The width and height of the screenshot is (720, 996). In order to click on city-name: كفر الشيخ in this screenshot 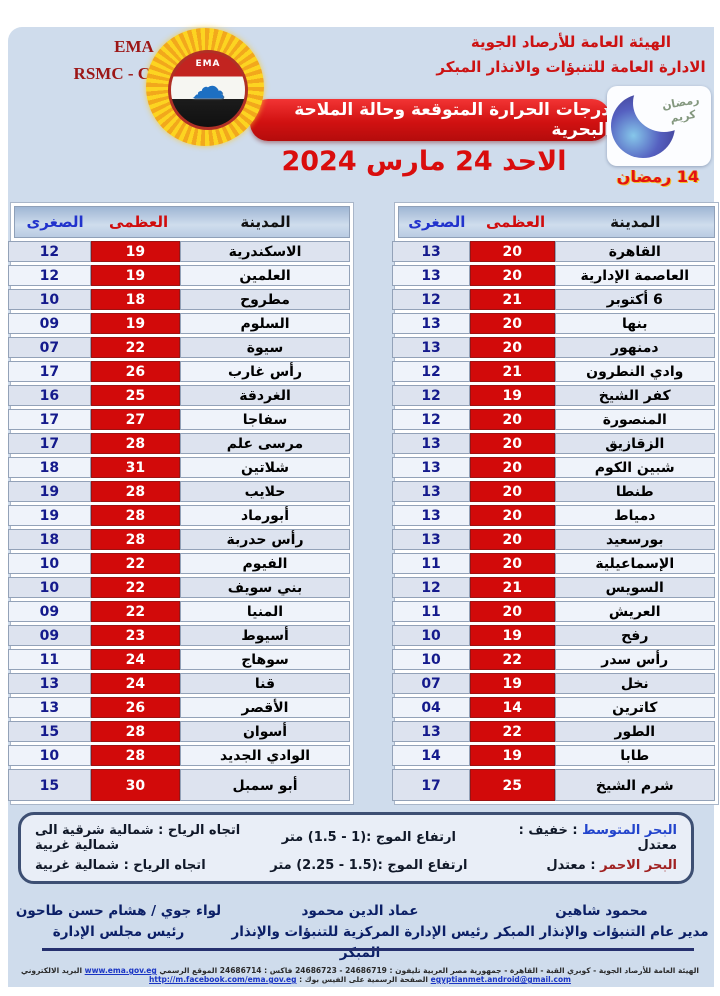, I will do `click(634, 395)`.